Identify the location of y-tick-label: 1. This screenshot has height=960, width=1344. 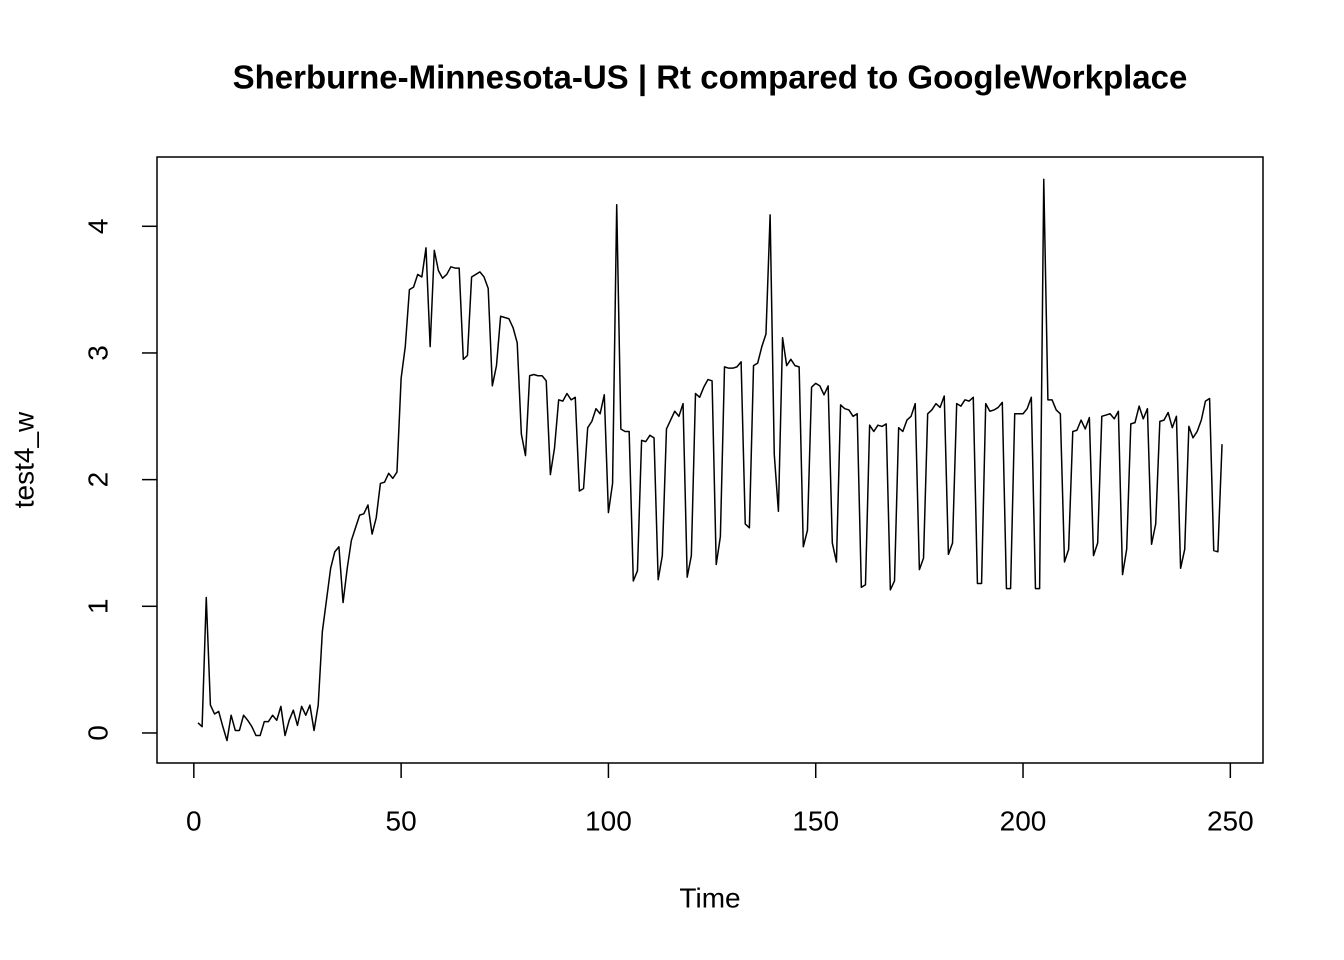
(97, 607).